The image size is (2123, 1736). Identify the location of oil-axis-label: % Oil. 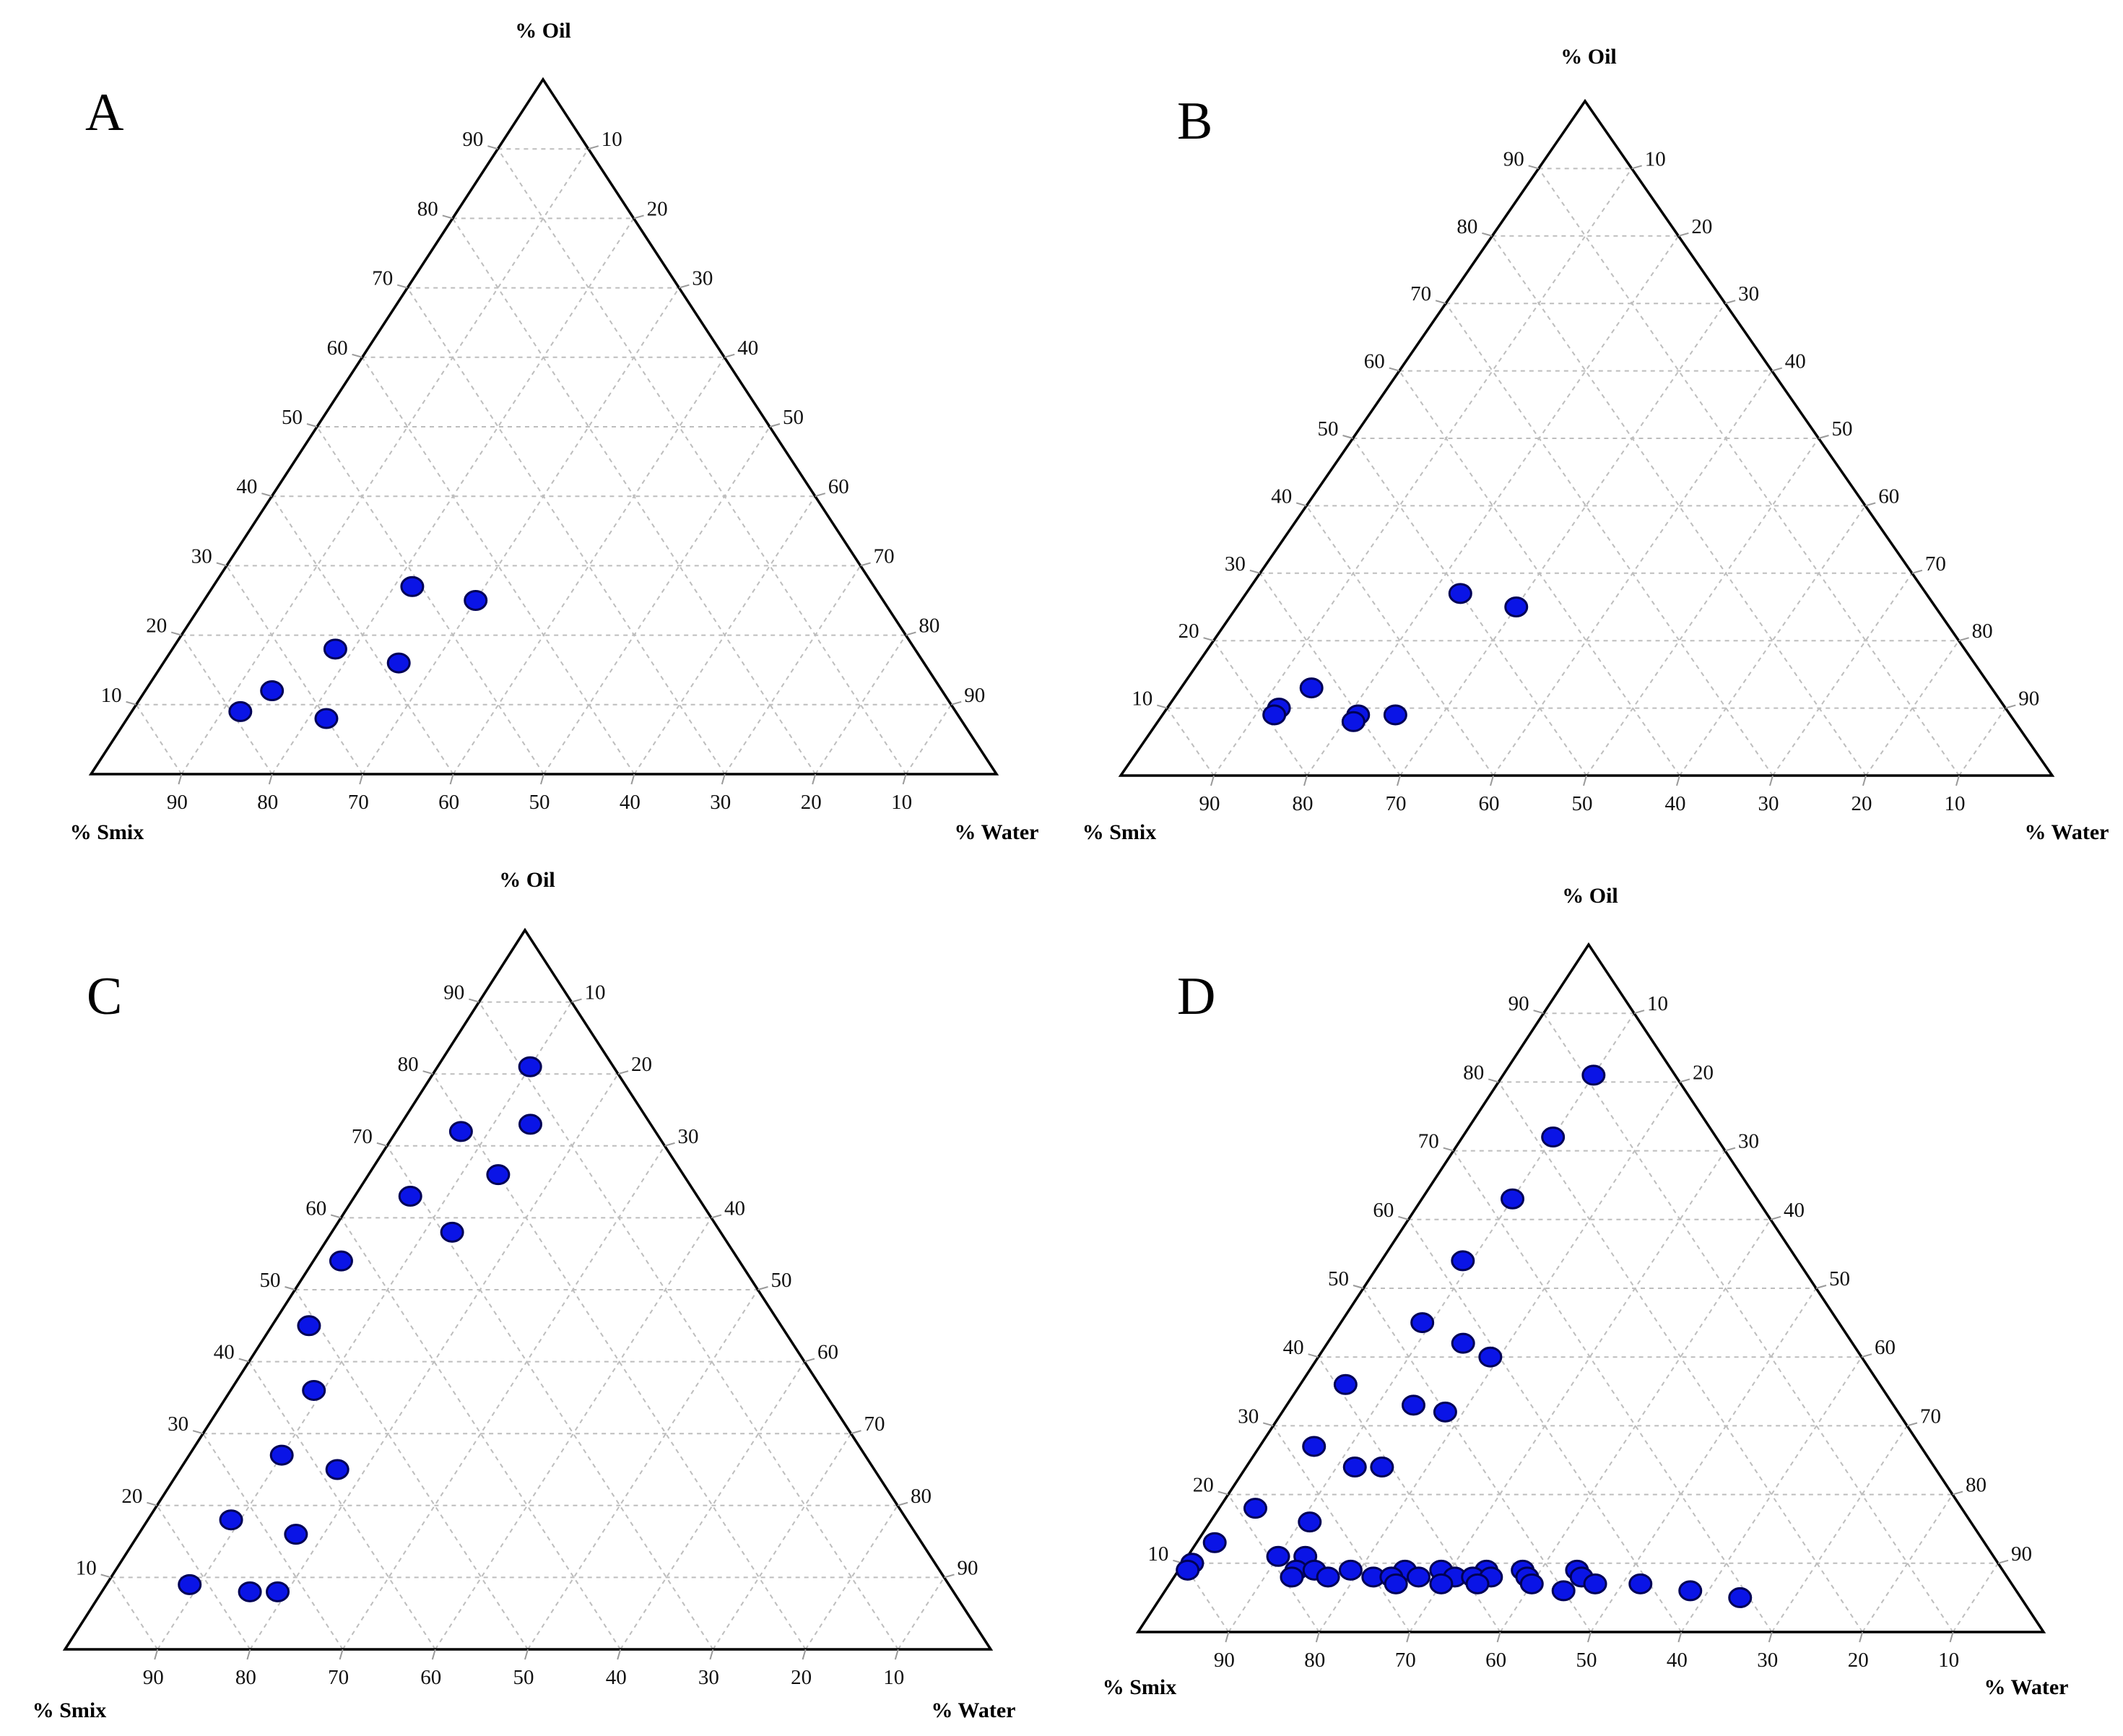
(543, 31).